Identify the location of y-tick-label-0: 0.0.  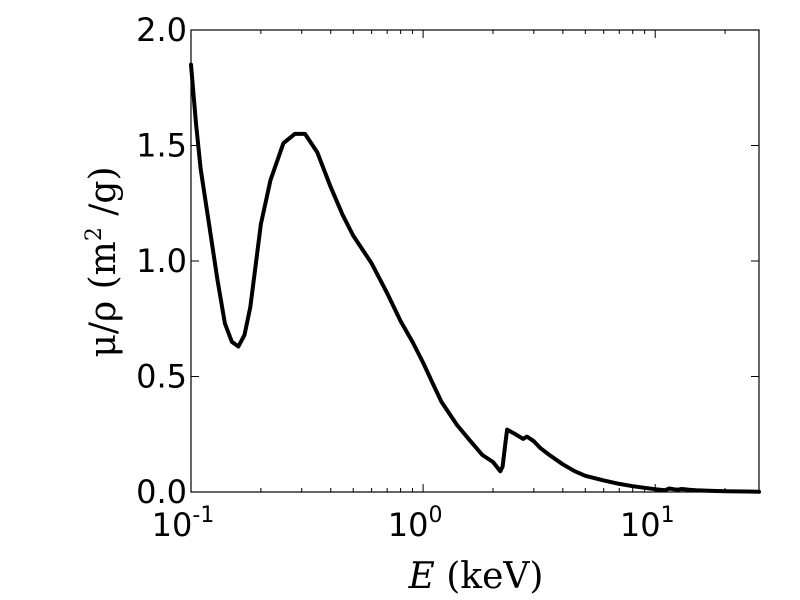
(161, 492).